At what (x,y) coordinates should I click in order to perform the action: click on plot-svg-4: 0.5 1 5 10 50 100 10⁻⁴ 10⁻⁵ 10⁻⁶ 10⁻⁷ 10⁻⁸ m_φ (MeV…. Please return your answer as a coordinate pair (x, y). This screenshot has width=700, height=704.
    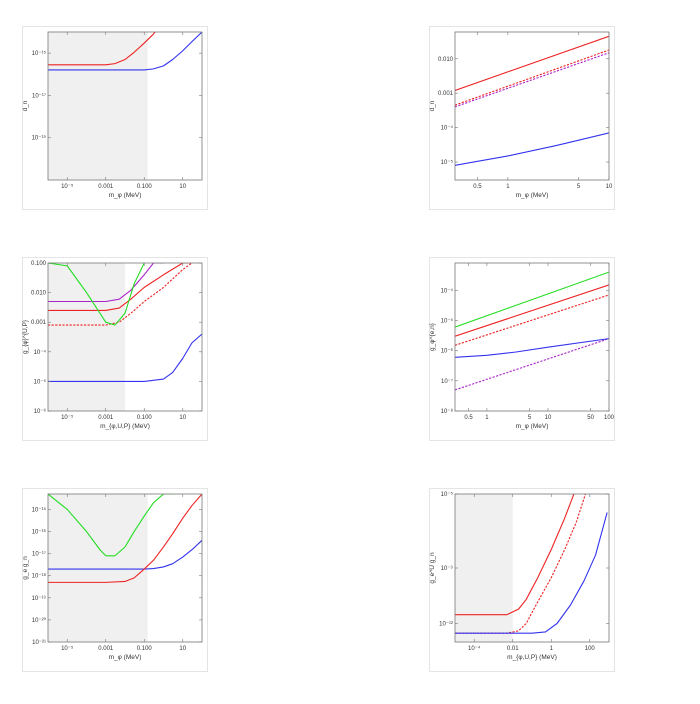
    Looking at the image, I should click on (522, 349).